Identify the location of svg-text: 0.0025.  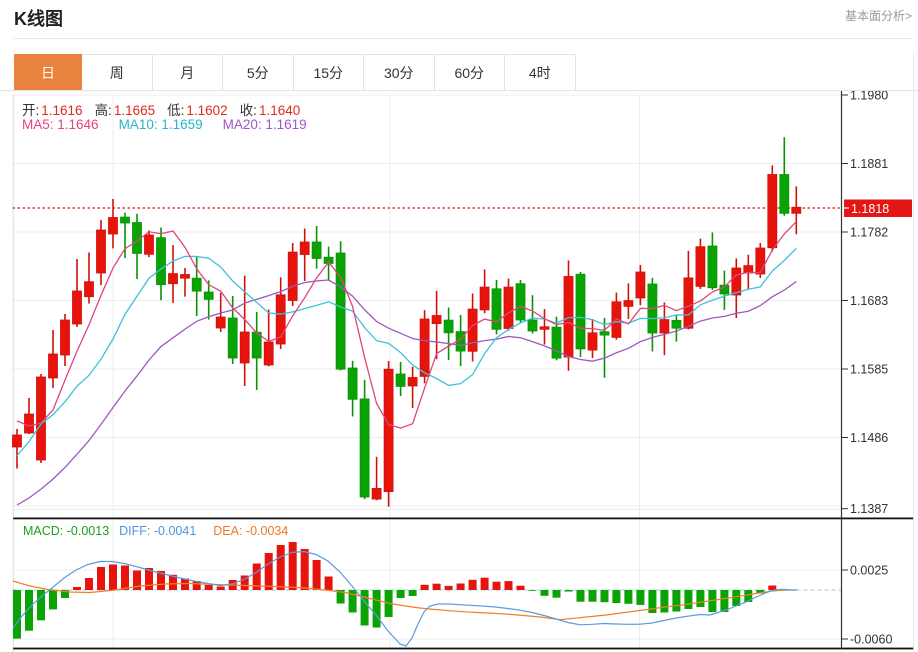
(869, 571).